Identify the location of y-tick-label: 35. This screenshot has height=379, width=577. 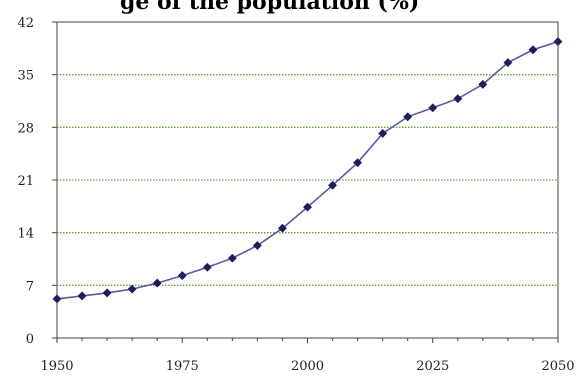
(25, 76).